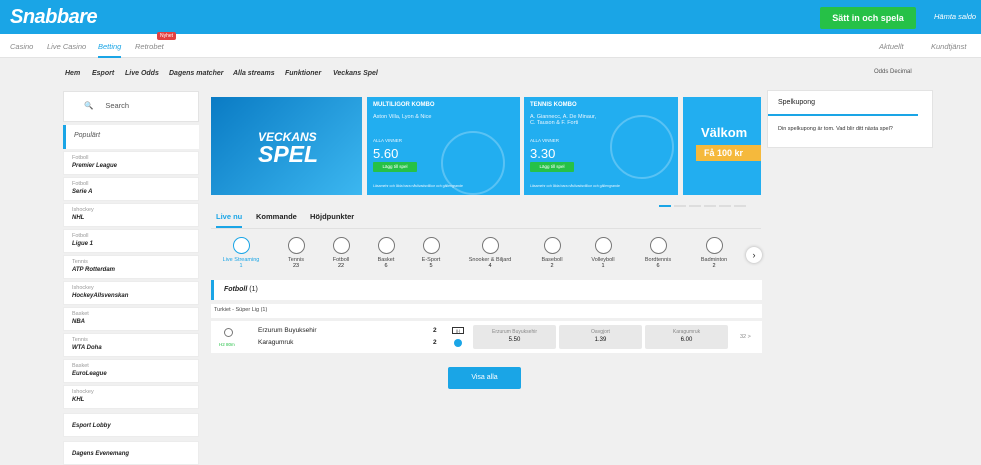  I want to click on sidebar-item: Fotboll Ligue 1, so click(131, 241).